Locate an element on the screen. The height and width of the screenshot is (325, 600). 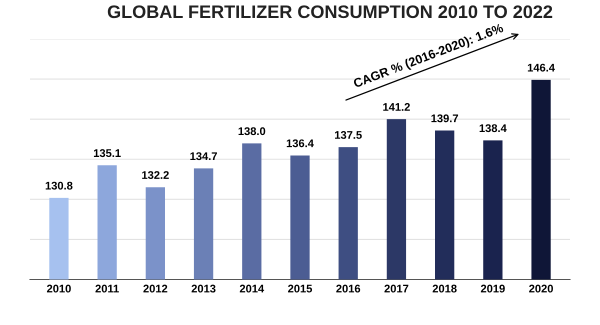
x-tick-label: 2020 is located at coordinates (541, 288).